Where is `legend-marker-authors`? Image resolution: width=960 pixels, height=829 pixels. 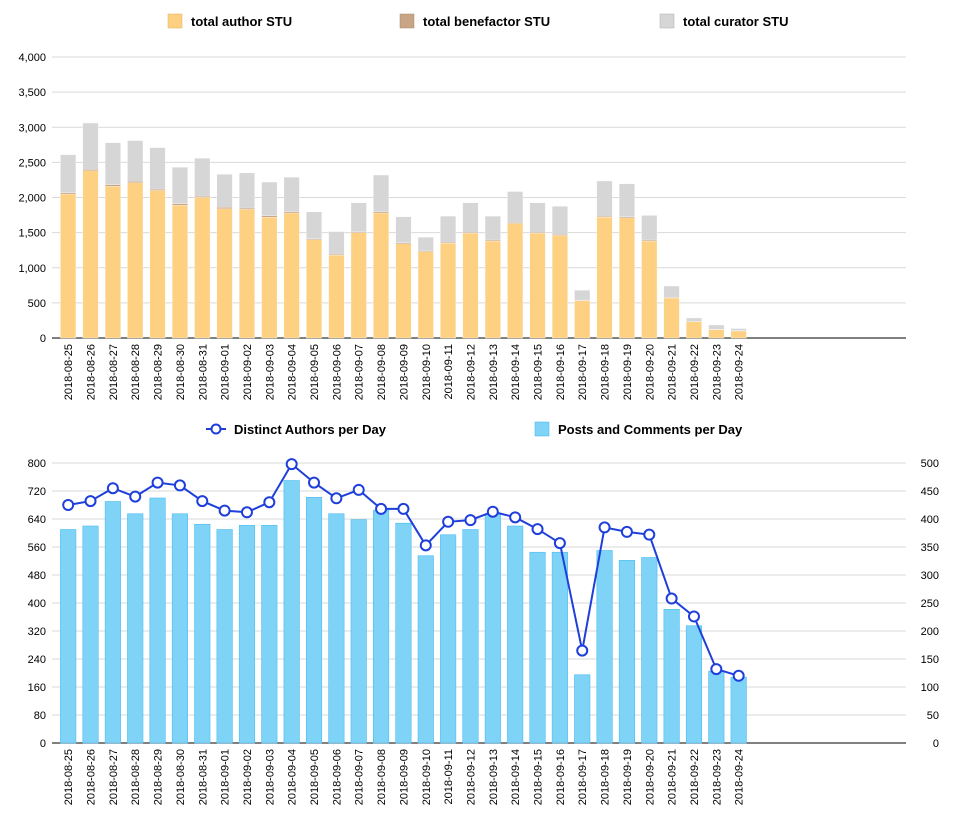
legend-marker-authors is located at coordinates (216, 429).